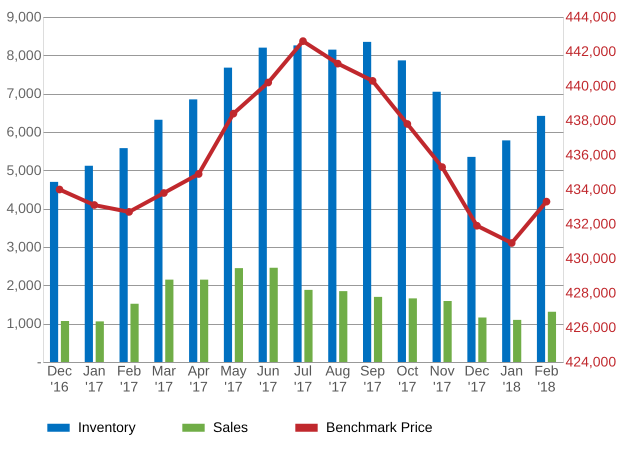 Image resolution: width=637 pixels, height=469 pixels. What do you see at coordinates (591, 258) in the screenshot?
I see `y2-tick-label: 430,000` at bounding box center [591, 258].